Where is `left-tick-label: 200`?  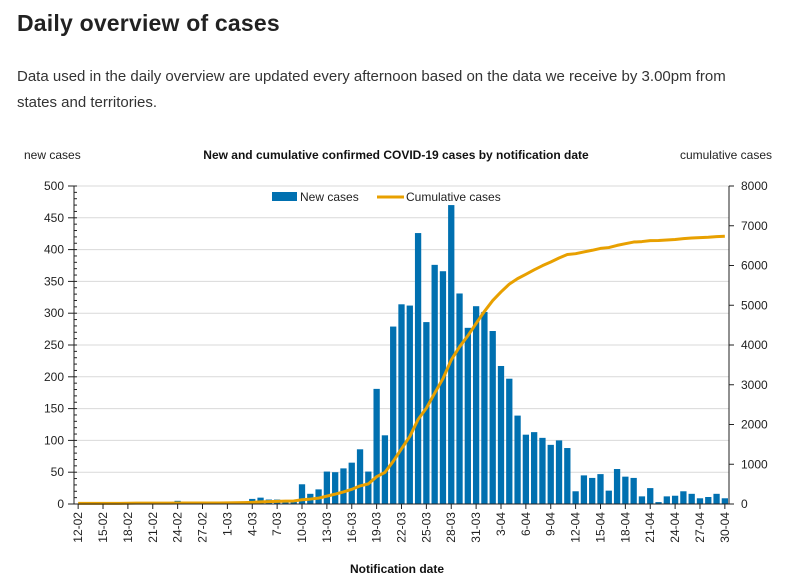 left-tick-label: 200 is located at coordinates (54, 377).